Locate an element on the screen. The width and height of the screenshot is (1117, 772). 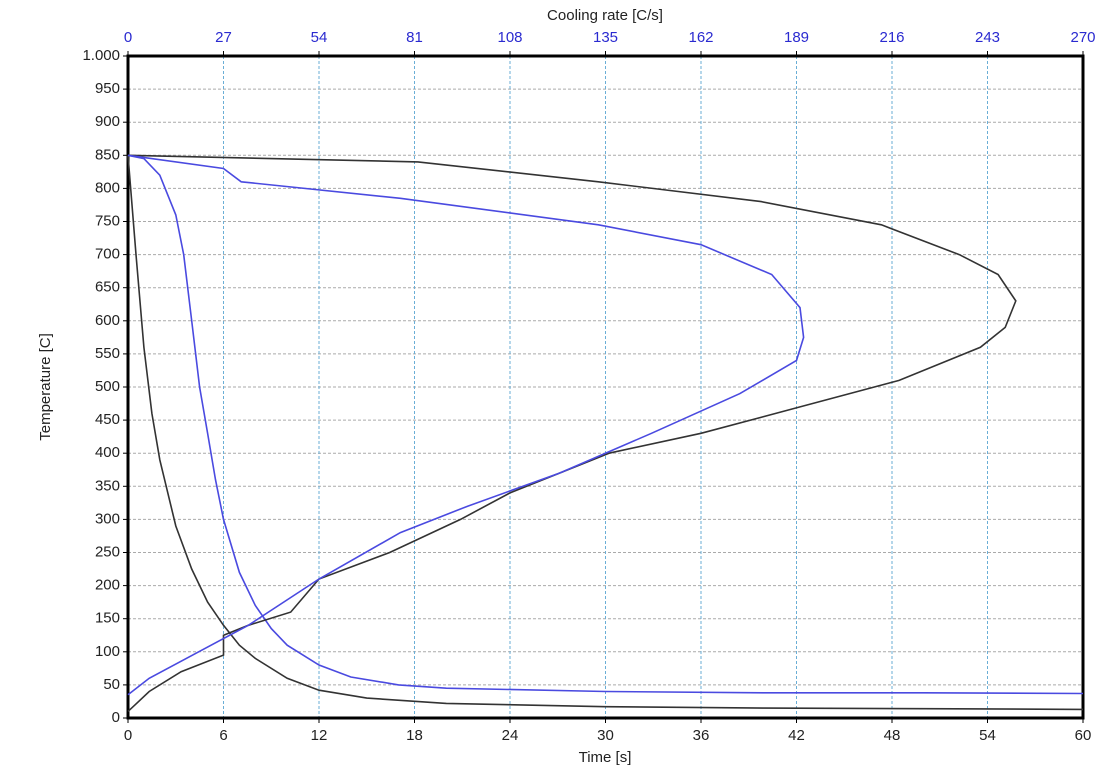
y-tick-label: 500 is located at coordinates (107, 386).